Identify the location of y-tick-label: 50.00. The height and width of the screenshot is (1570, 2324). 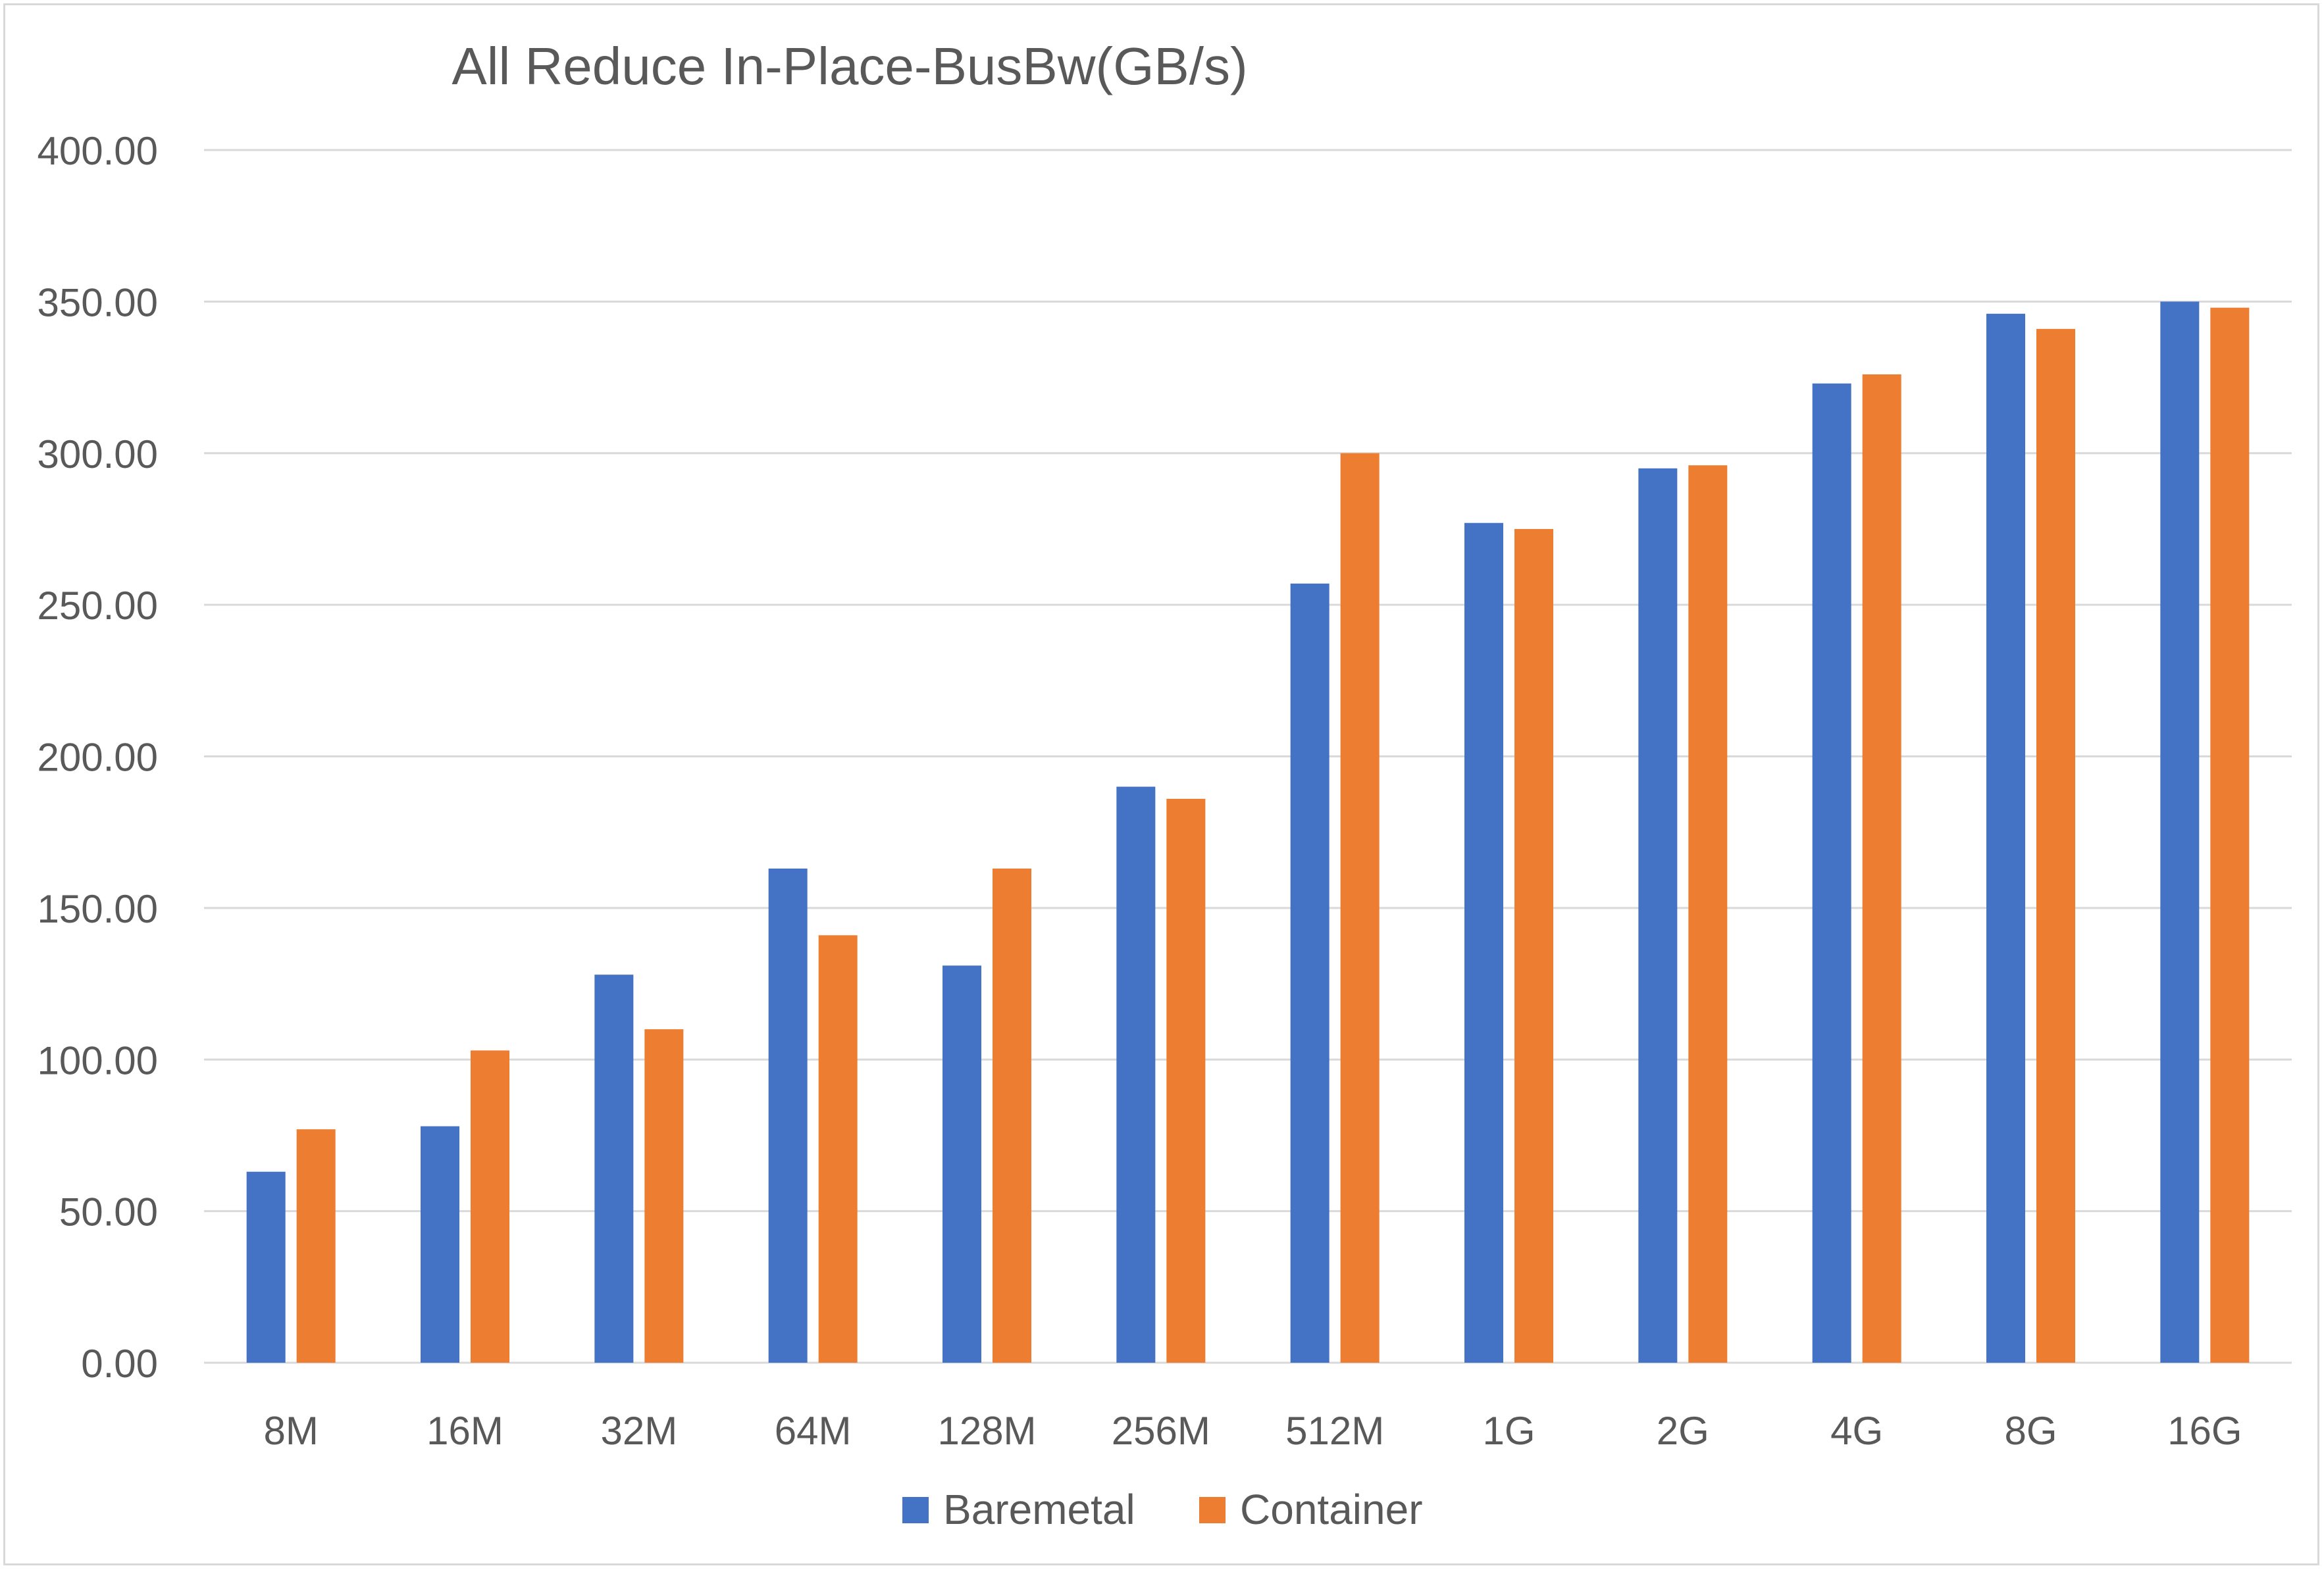
(108, 1212).